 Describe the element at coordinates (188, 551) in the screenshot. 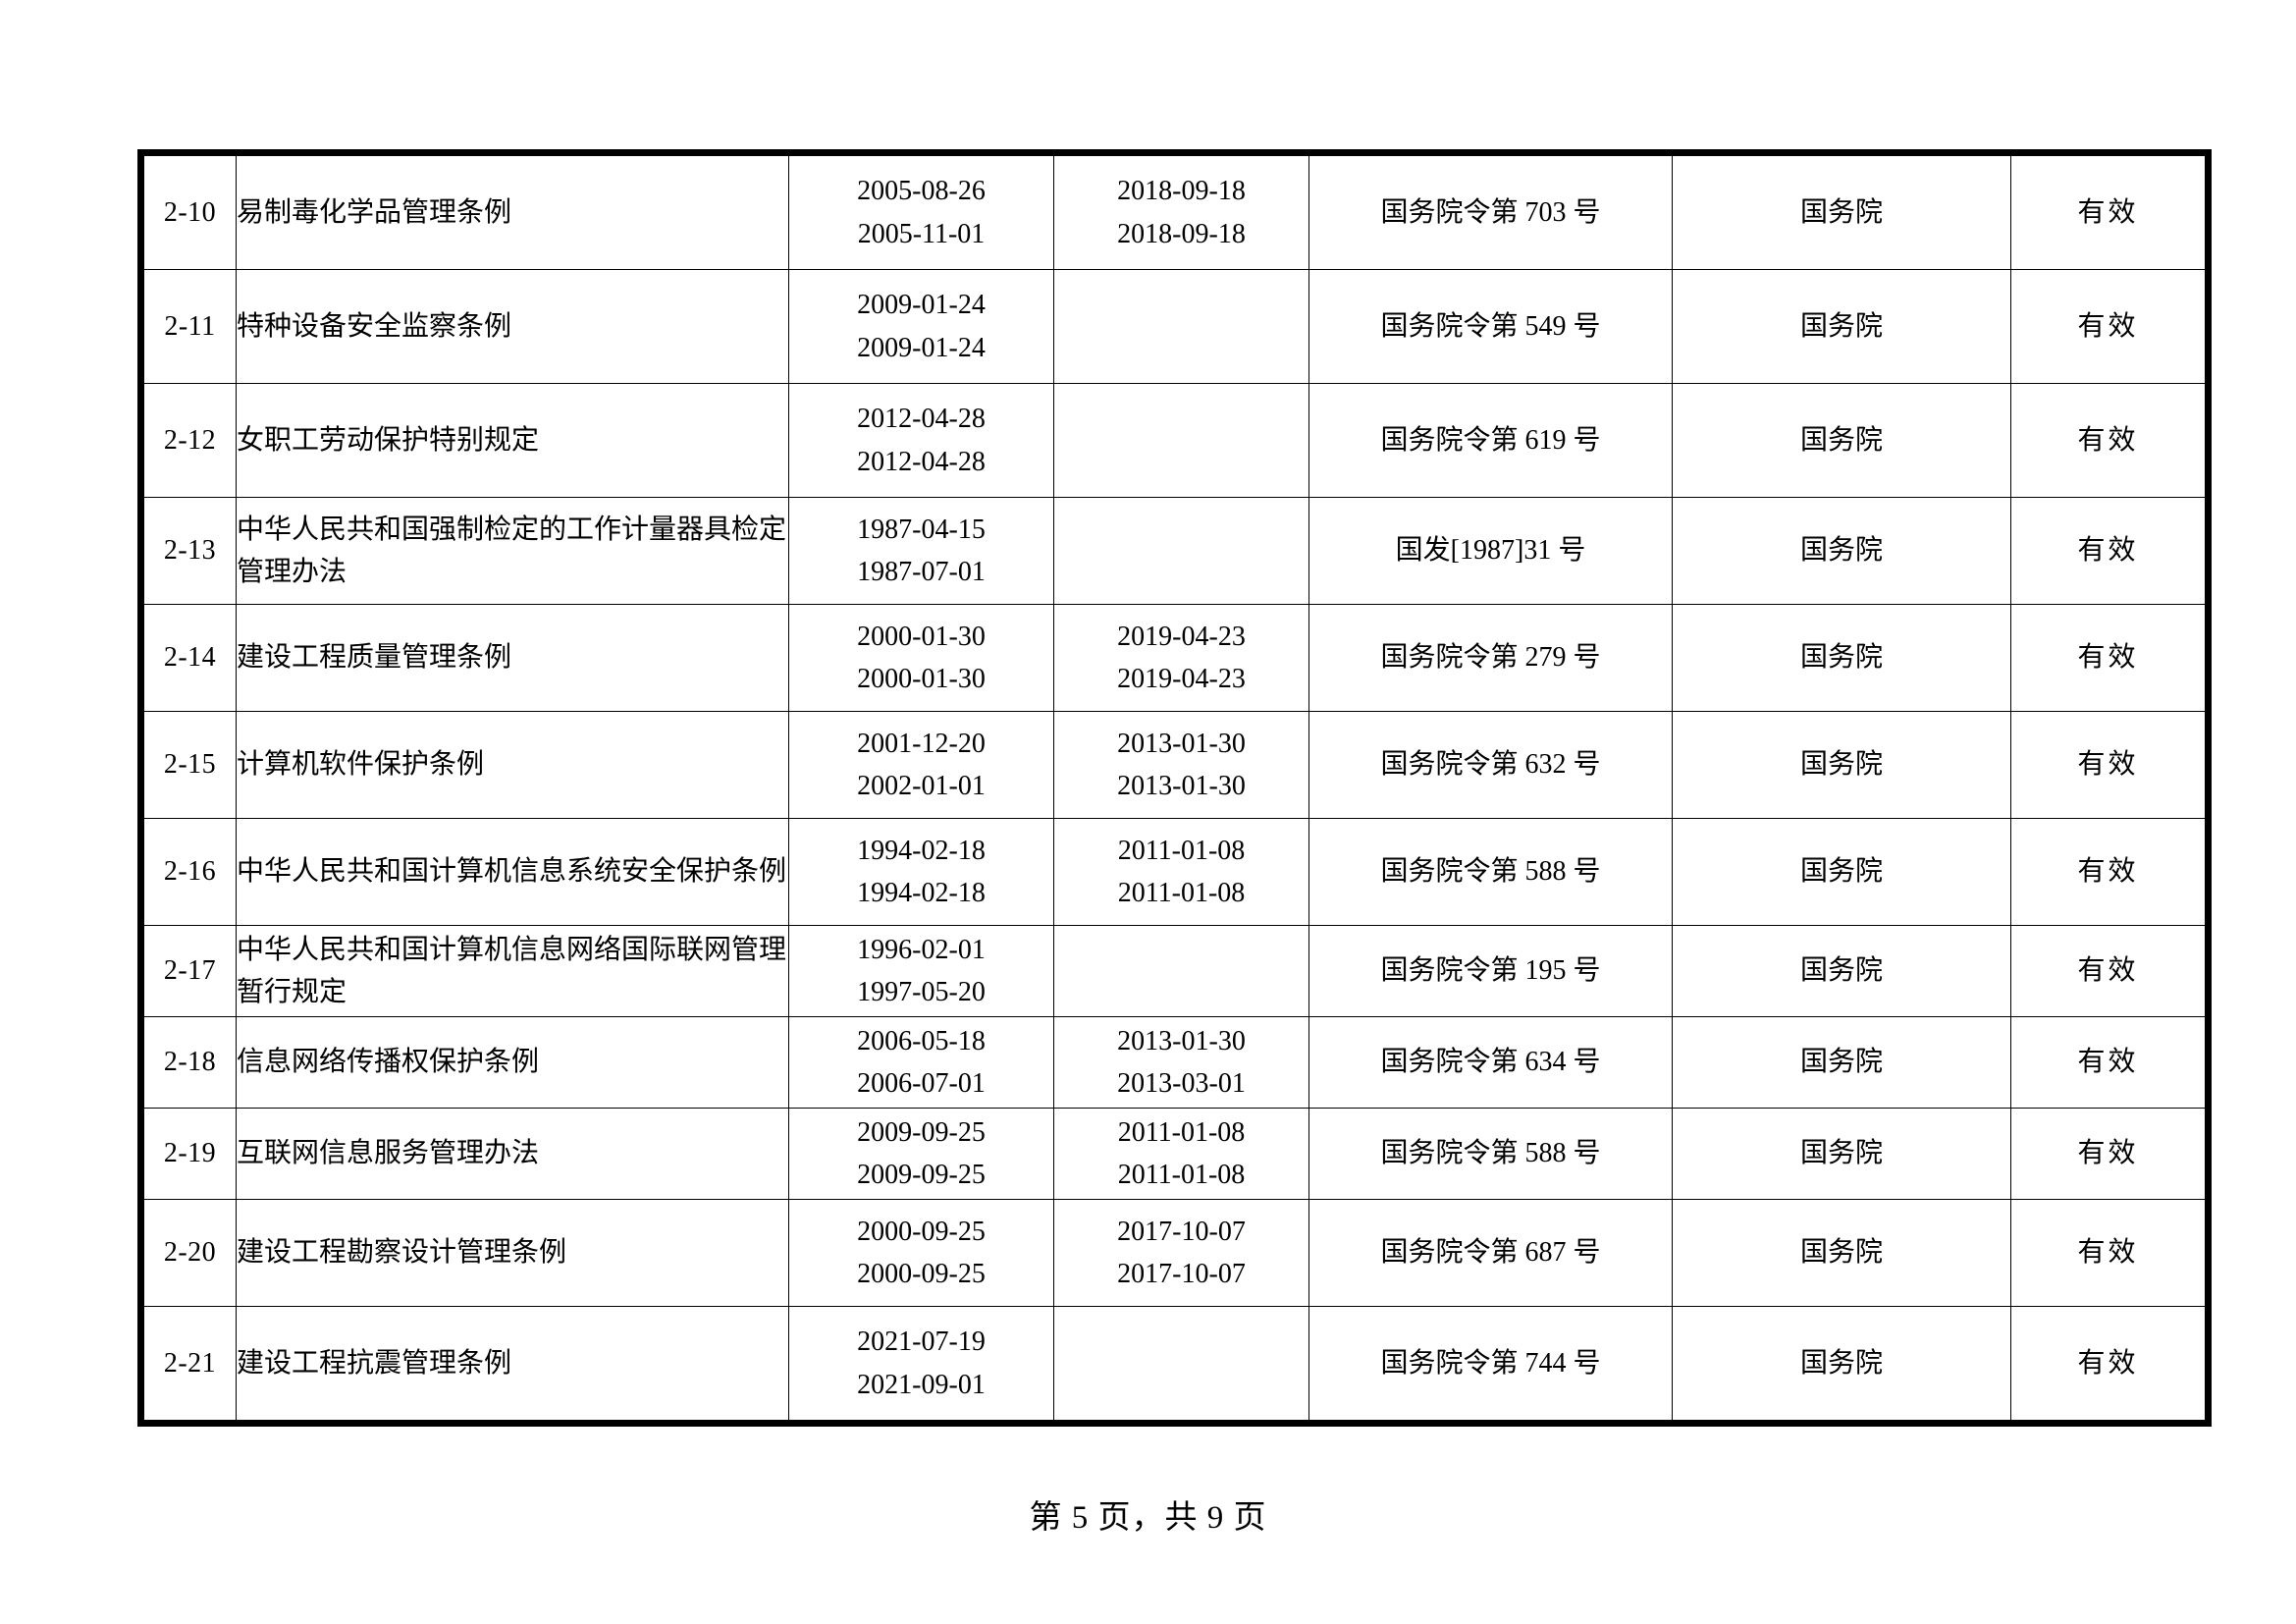

I see `row-index-cell: 2-13` at that location.